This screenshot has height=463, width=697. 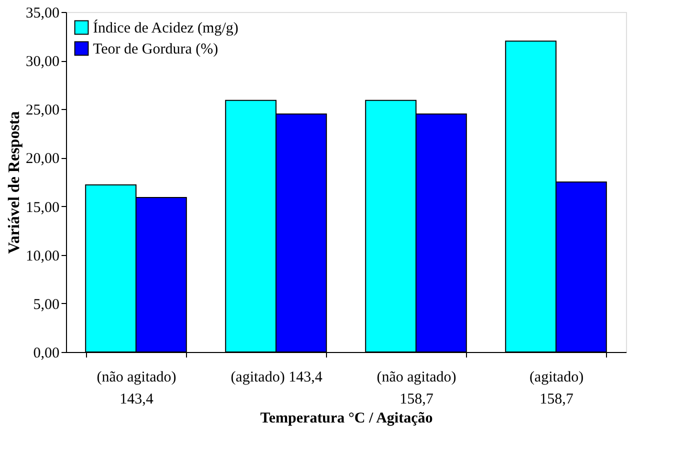 What do you see at coordinates (416, 389) in the screenshot?
I see `x-tick-label: (não agitado) 158,7` at bounding box center [416, 389].